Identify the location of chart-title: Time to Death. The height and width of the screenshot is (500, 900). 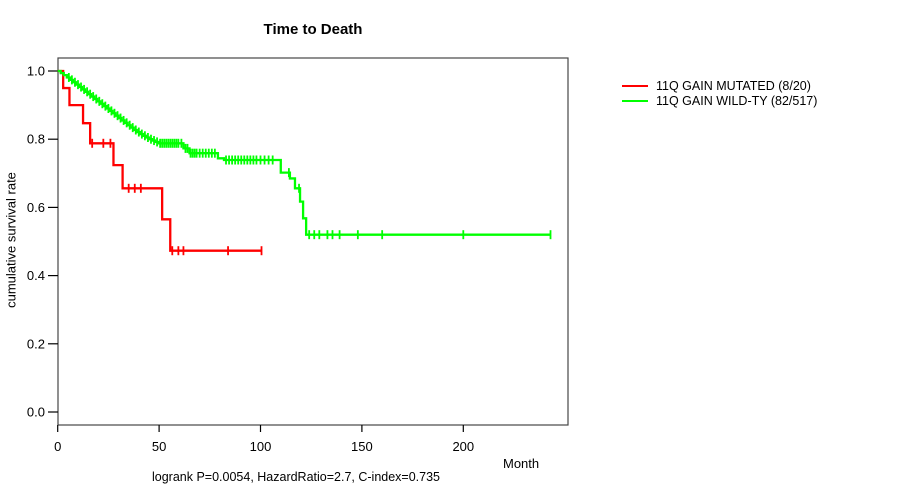
(313, 29).